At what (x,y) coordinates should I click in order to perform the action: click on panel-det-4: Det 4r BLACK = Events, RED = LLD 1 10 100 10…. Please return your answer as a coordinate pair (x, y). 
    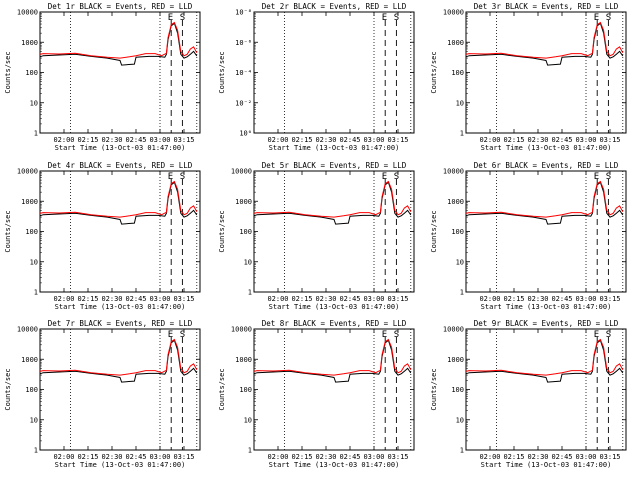
    Looking at the image, I should click on (102, 236).